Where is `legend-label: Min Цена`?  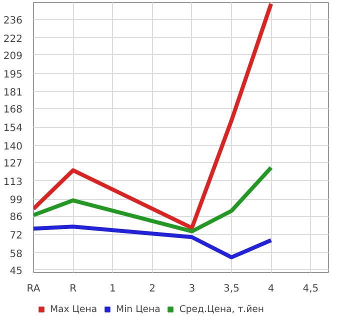 legend-label: Min Цена is located at coordinates (138, 309).